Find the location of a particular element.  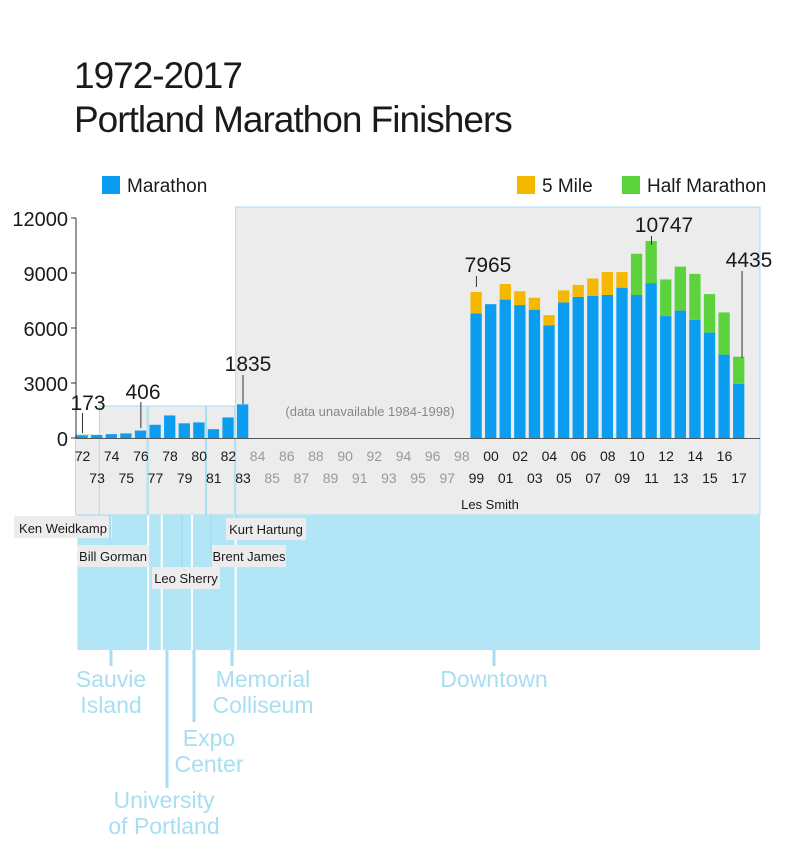

bar-2015-marathon is located at coordinates (709, 385).